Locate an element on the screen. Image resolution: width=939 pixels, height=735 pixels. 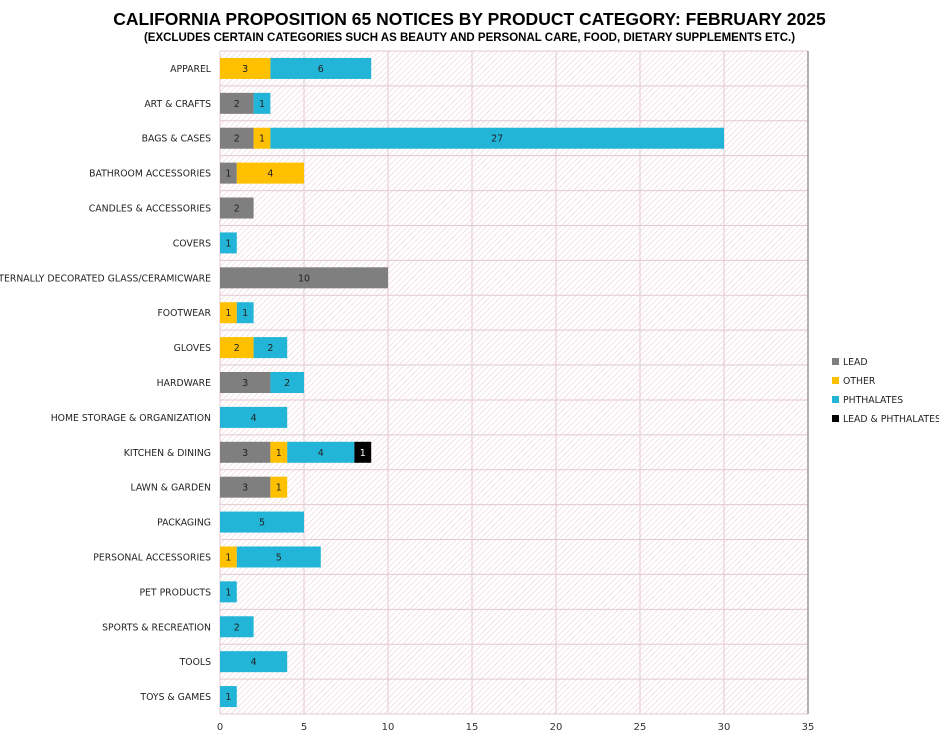
category-label: GLOVES is located at coordinates (192, 348).